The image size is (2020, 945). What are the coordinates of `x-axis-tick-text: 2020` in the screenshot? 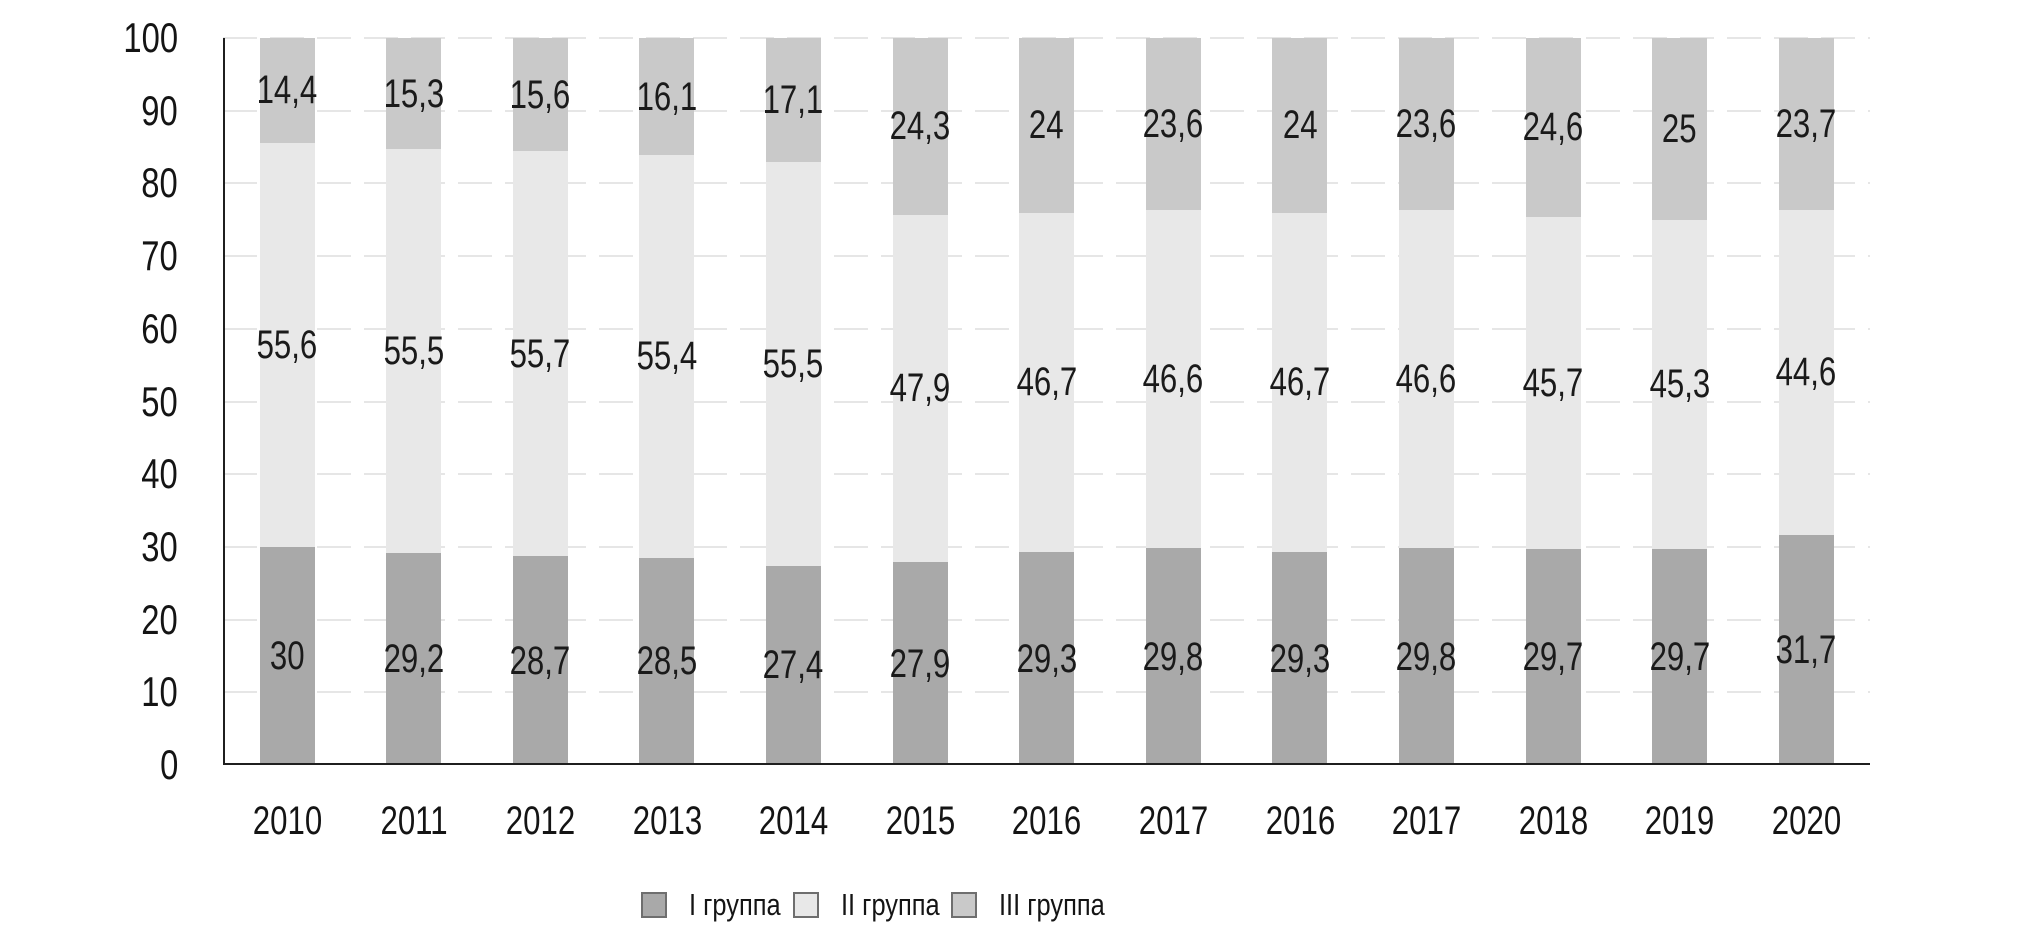 It's located at (1806, 821).